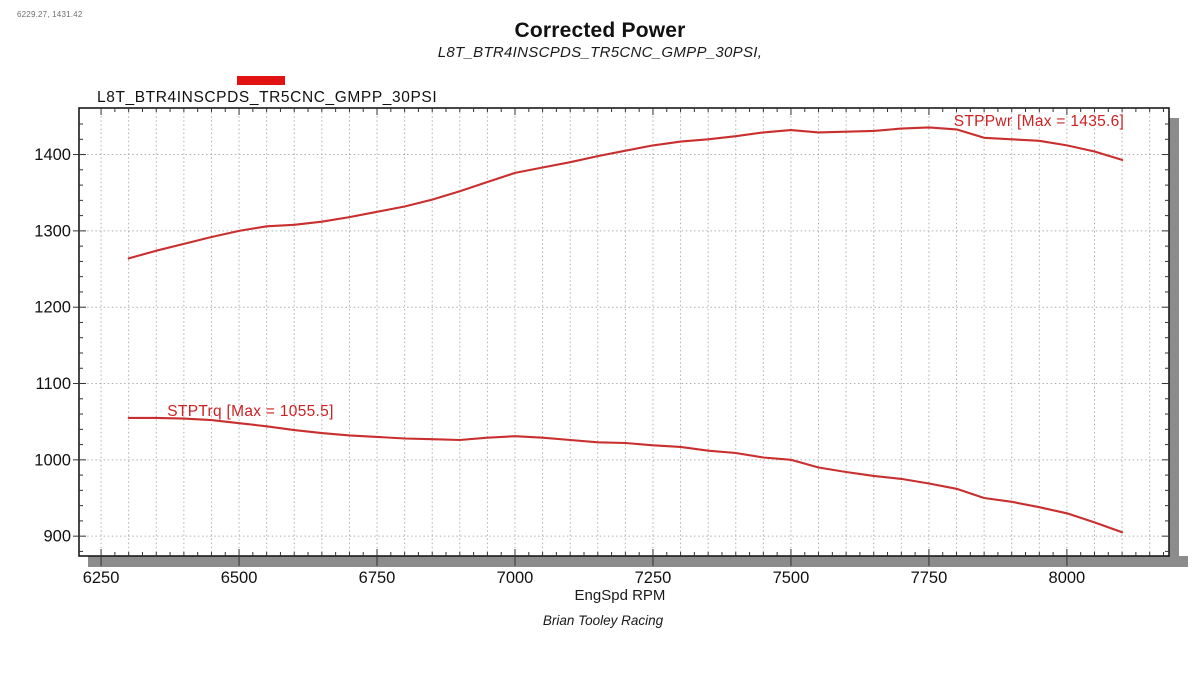 The width and height of the screenshot is (1200, 675). Describe the element at coordinates (52, 155) in the screenshot. I see `y-tick-label: 1400` at that location.